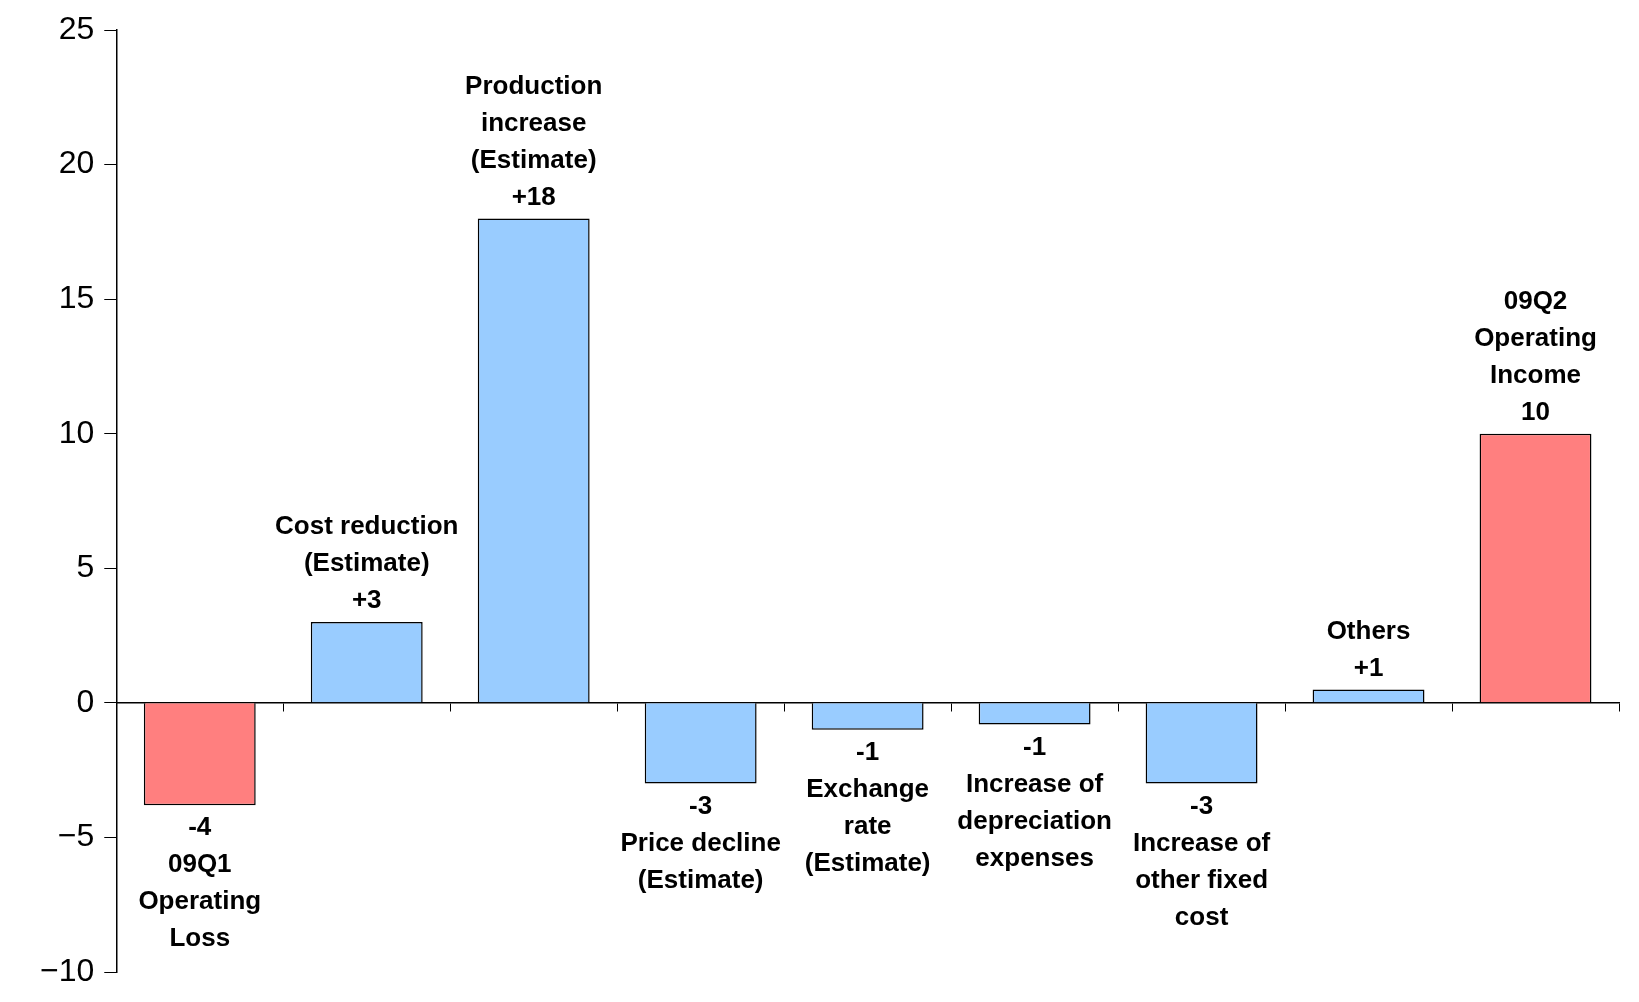  What do you see at coordinates (1535, 336) in the screenshot?
I see `x-tick-label: 09Q2 Operating Income` at bounding box center [1535, 336].